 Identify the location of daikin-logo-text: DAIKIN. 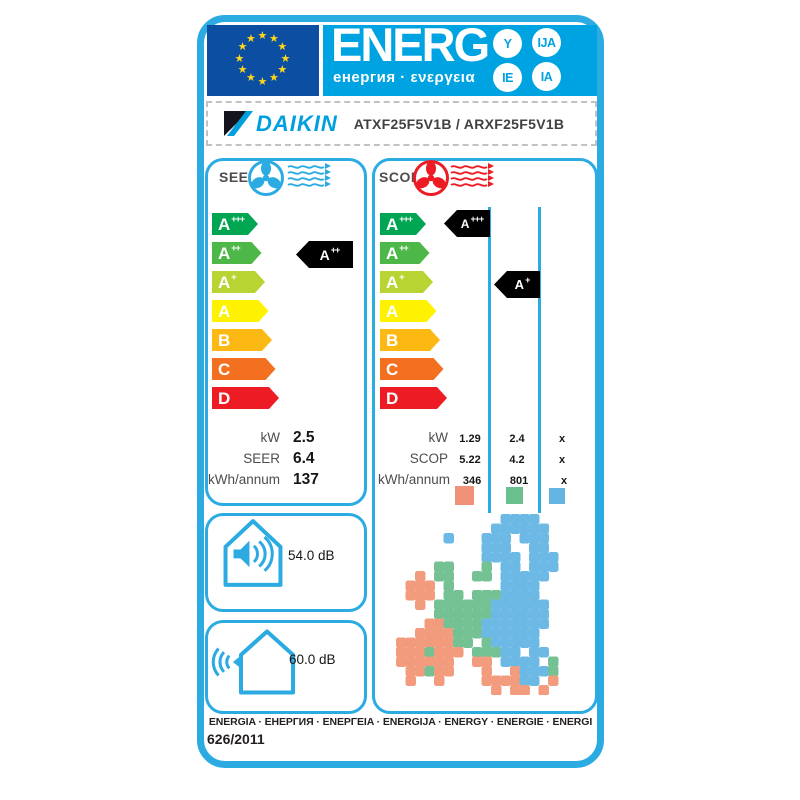
(297, 123).